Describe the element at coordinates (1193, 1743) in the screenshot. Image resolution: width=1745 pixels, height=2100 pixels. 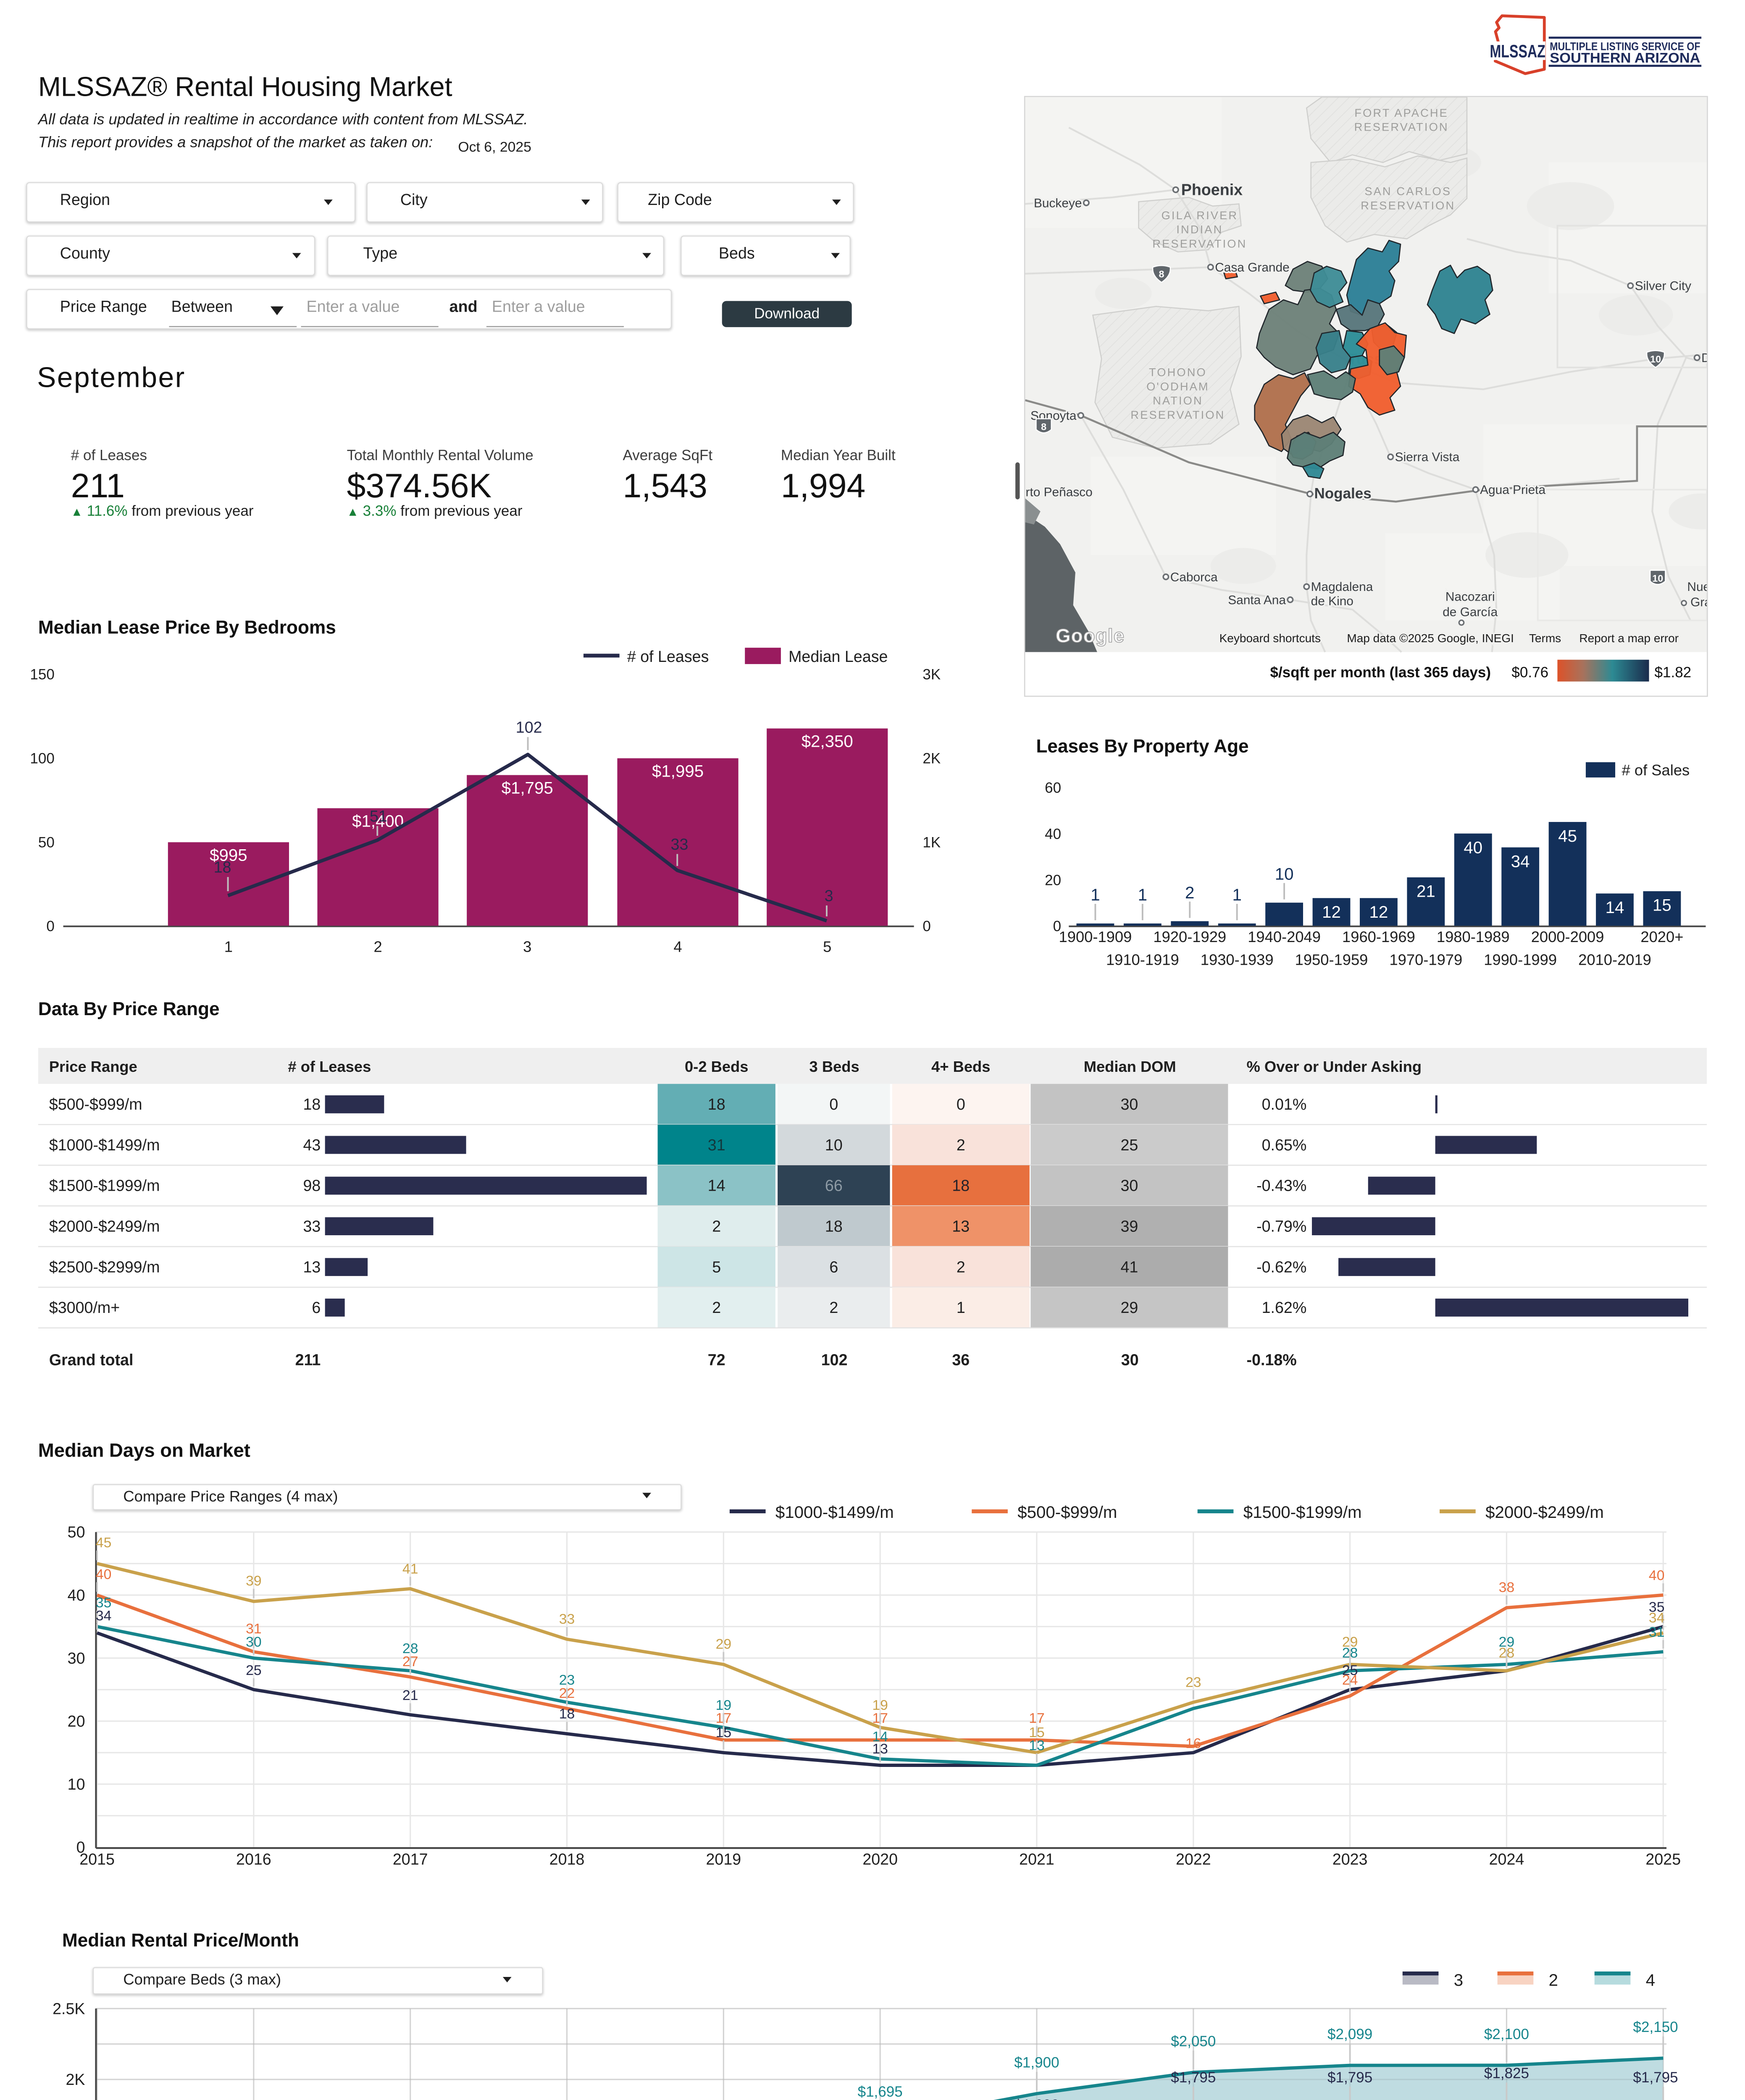
I see `svg-text: 16` at that location.